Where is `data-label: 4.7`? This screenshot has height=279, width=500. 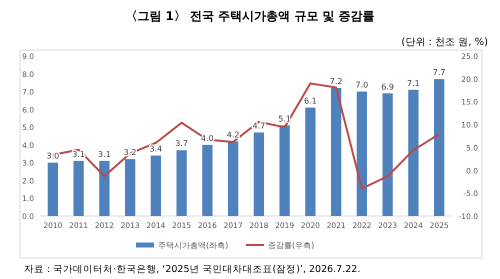 data-label: 4.7 is located at coordinates (259, 125).